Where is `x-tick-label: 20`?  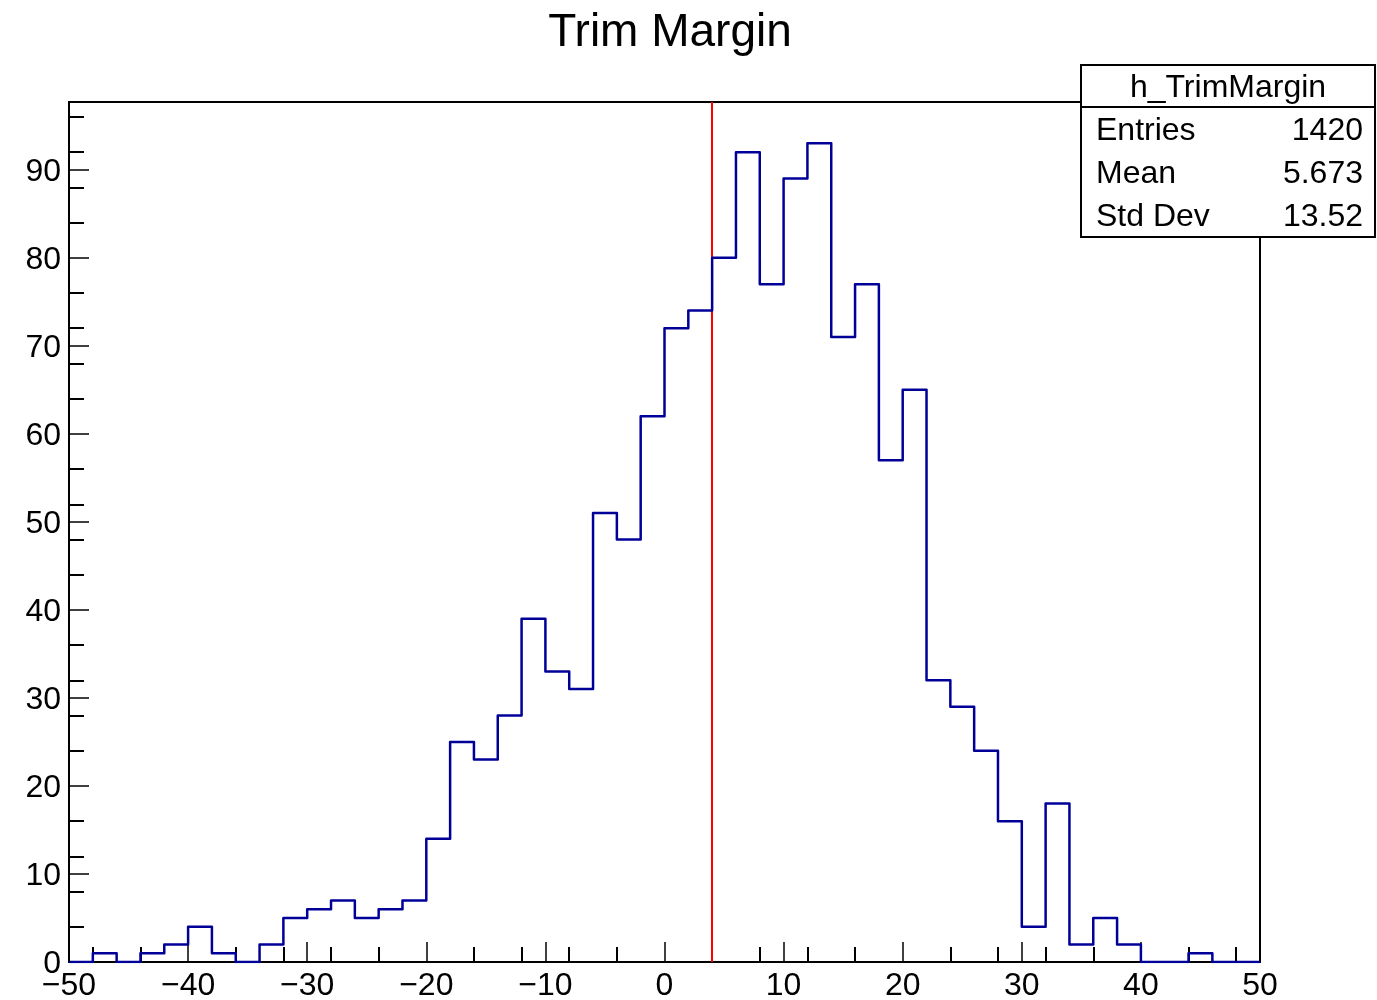 x-tick-label: 20 is located at coordinates (902, 983).